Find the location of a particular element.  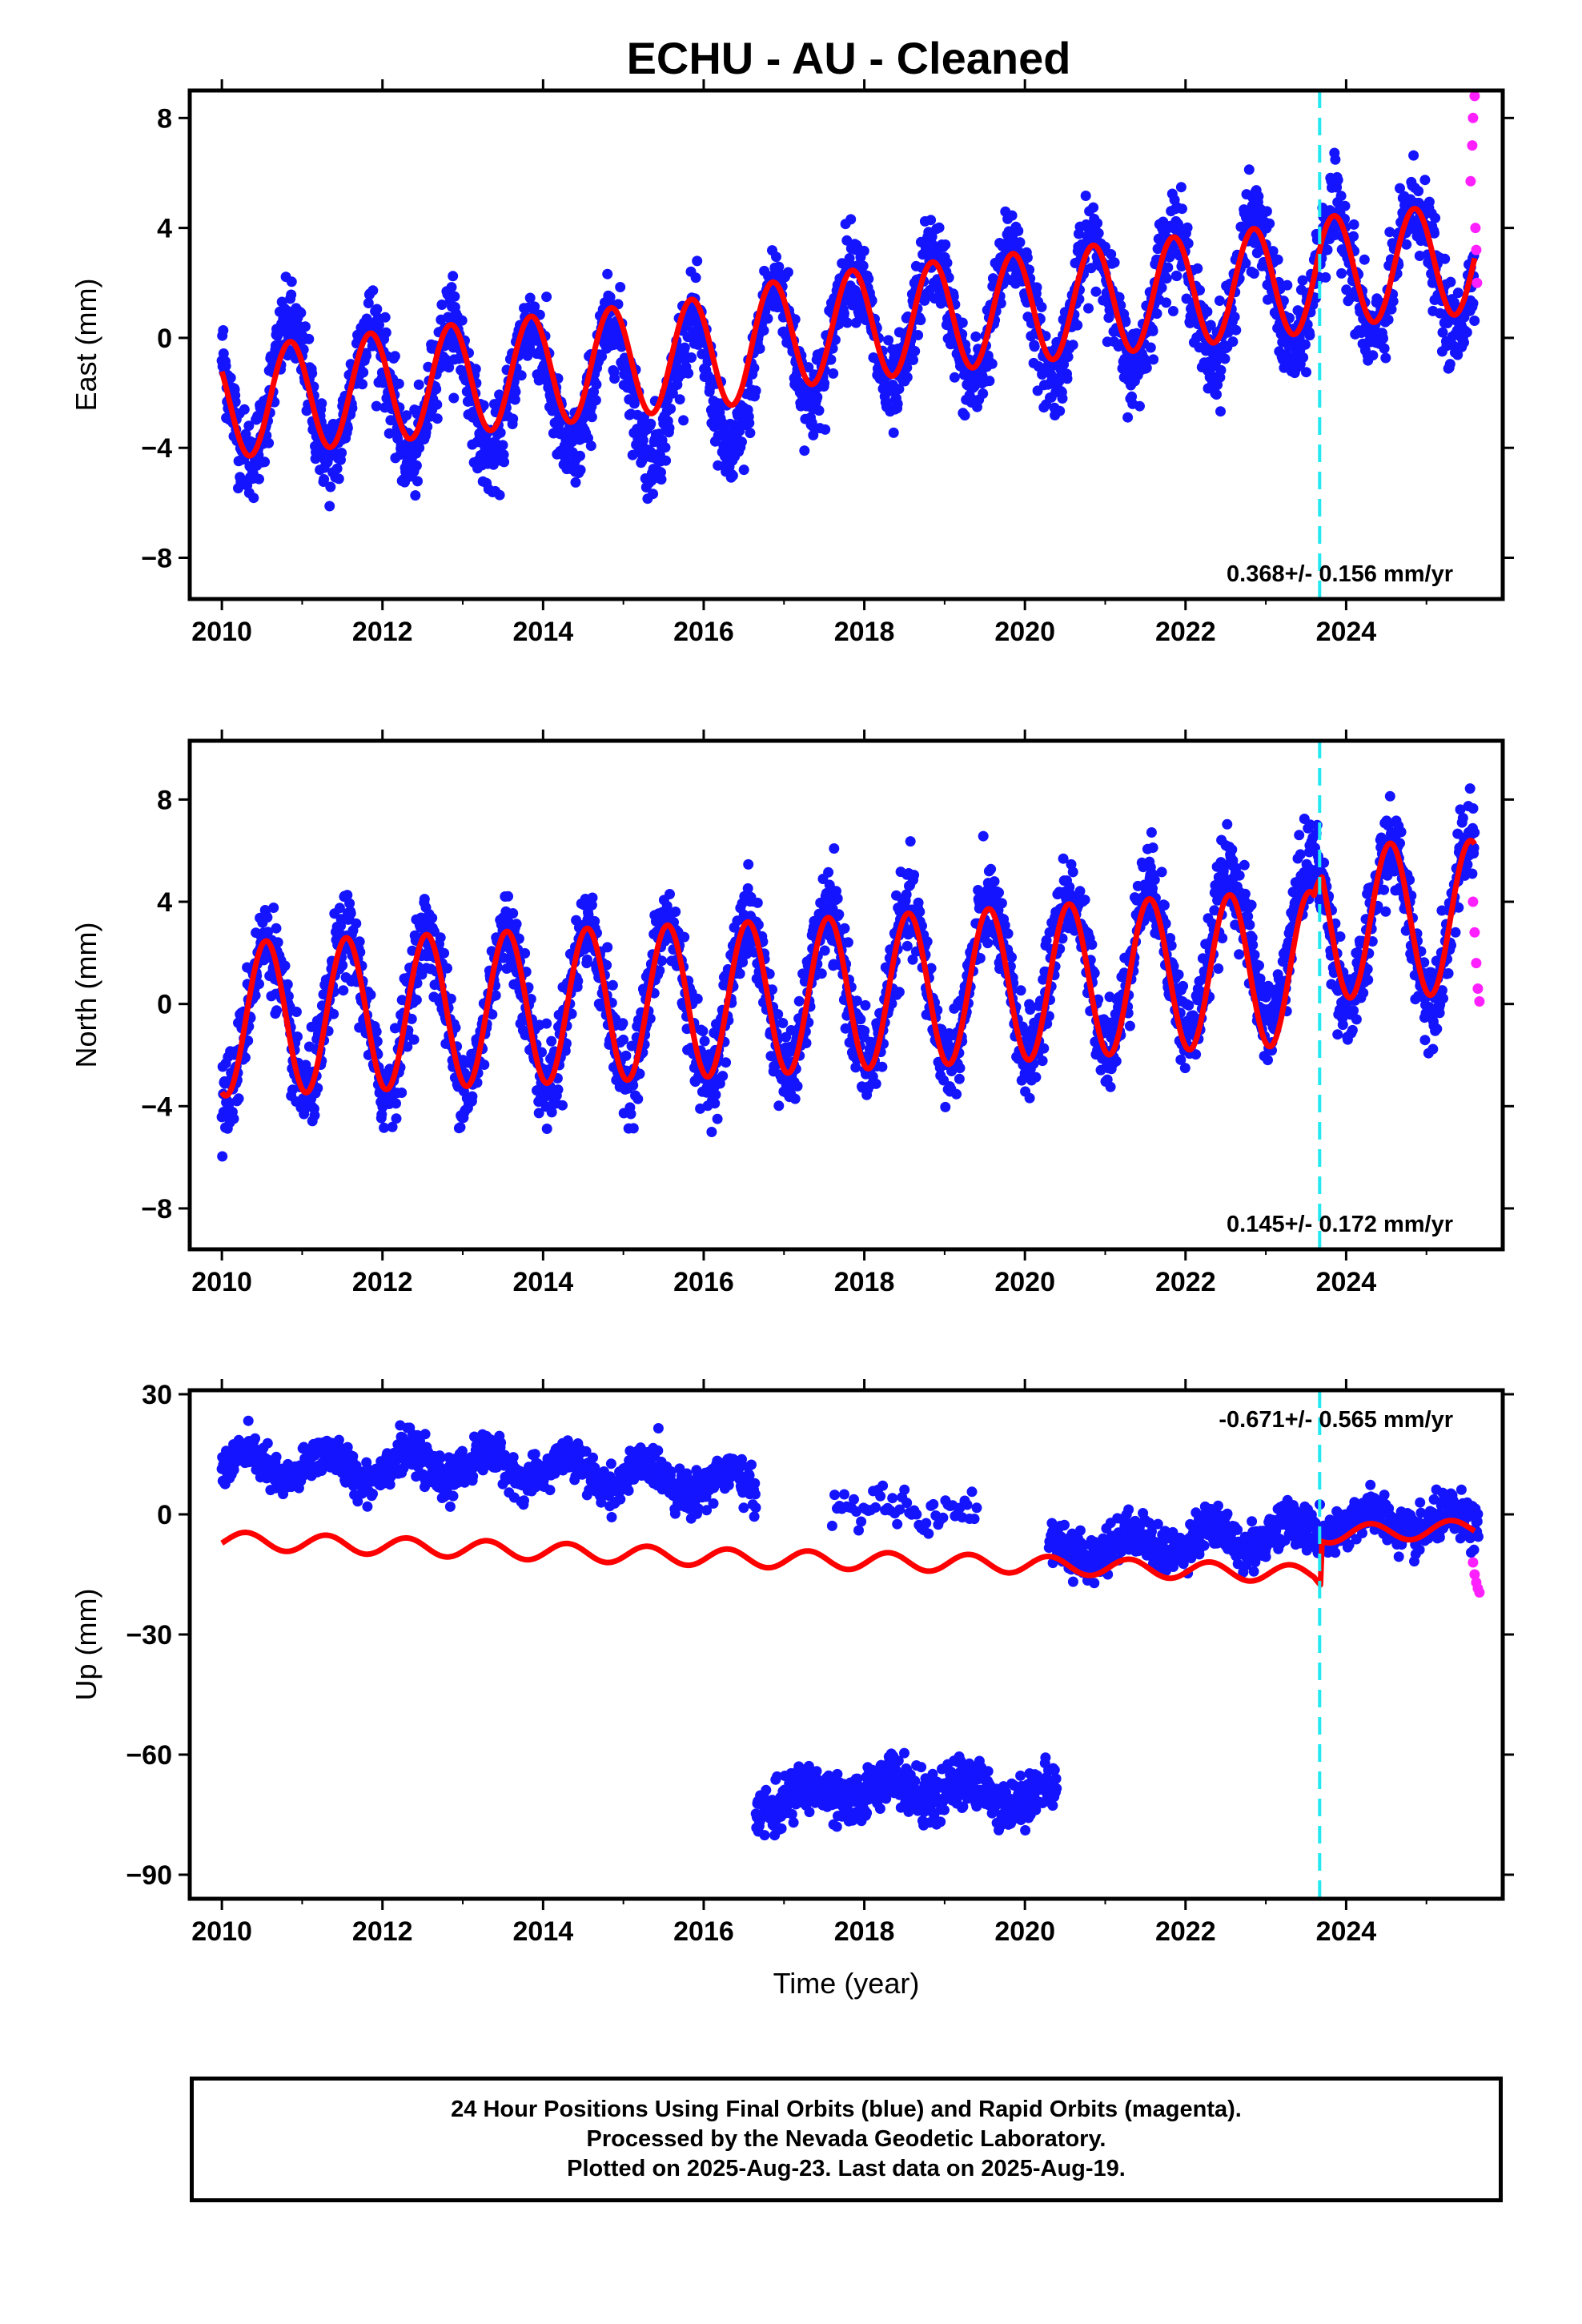

x-tick-label: 2024 is located at coordinates (1346, 632).